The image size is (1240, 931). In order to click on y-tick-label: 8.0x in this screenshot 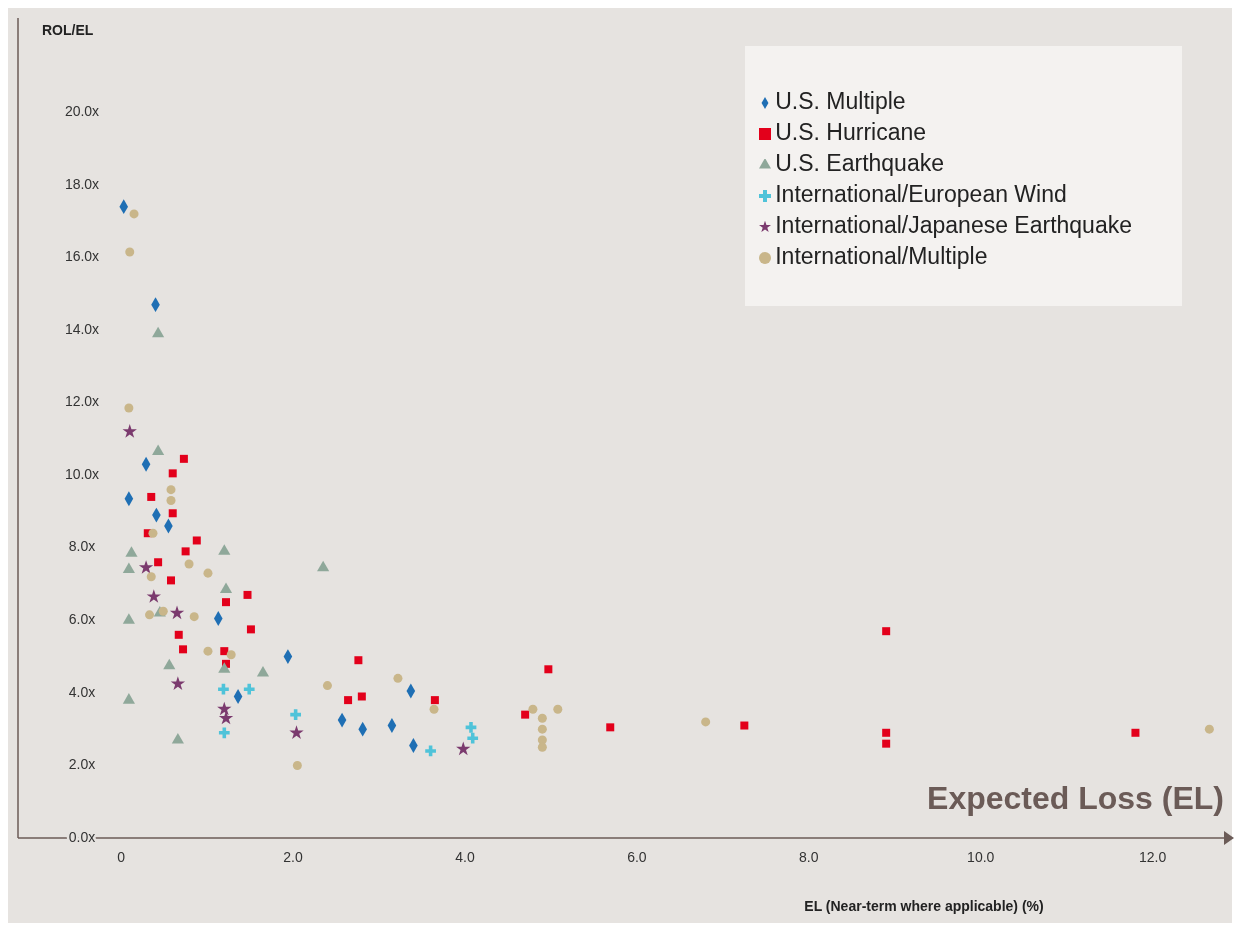, I will do `click(82, 546)`.